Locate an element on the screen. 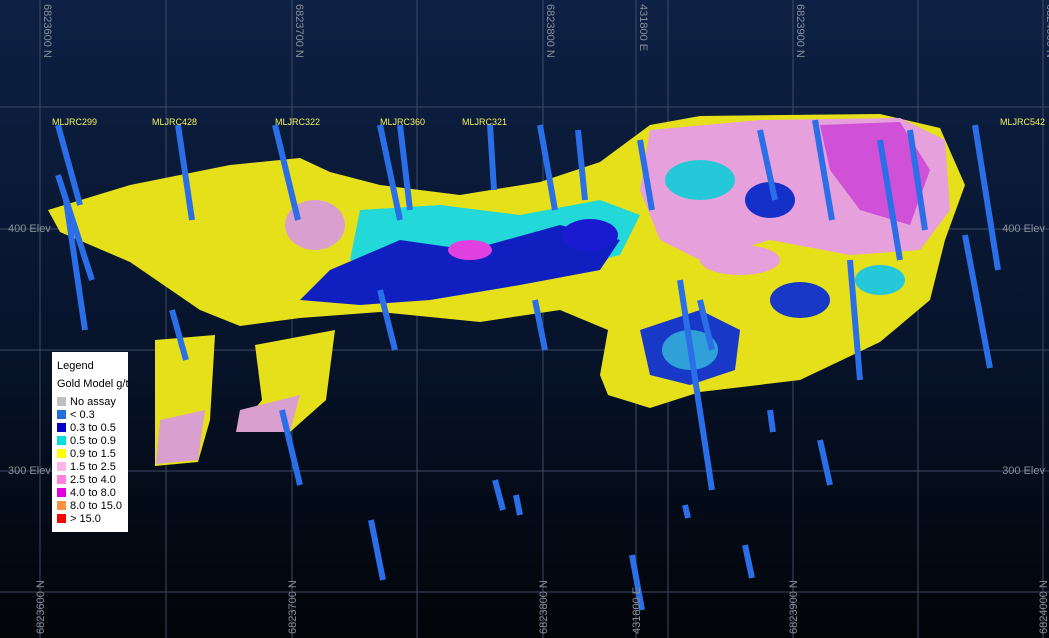  grid-label-left: 300 Elev is located at coordinates (29, 471).